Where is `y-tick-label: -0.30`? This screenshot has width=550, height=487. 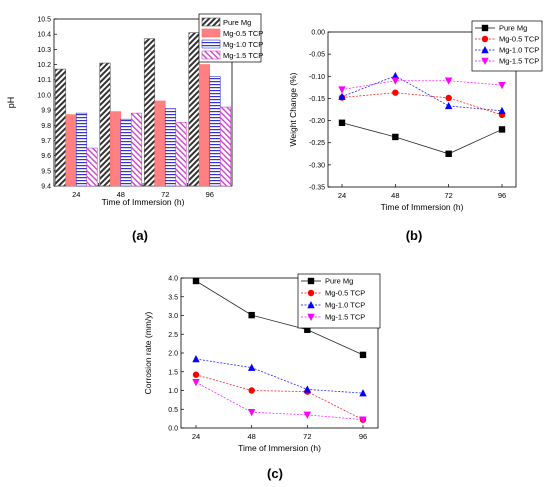
y-tick-label: -0.30 is located at coordinates (317, 165).